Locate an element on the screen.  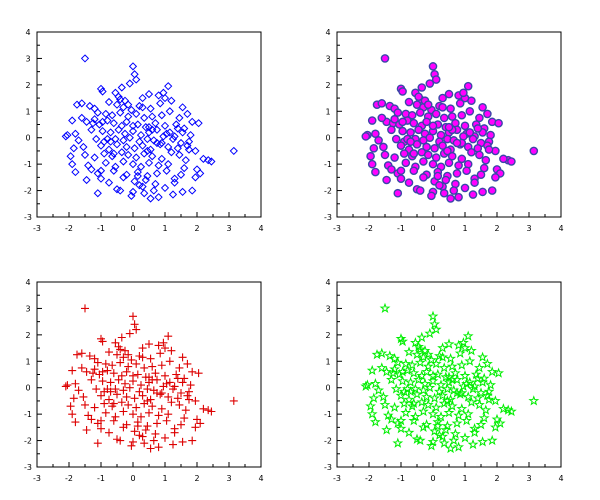
y-tick-label: -1 is located at coordinates (28, 164).